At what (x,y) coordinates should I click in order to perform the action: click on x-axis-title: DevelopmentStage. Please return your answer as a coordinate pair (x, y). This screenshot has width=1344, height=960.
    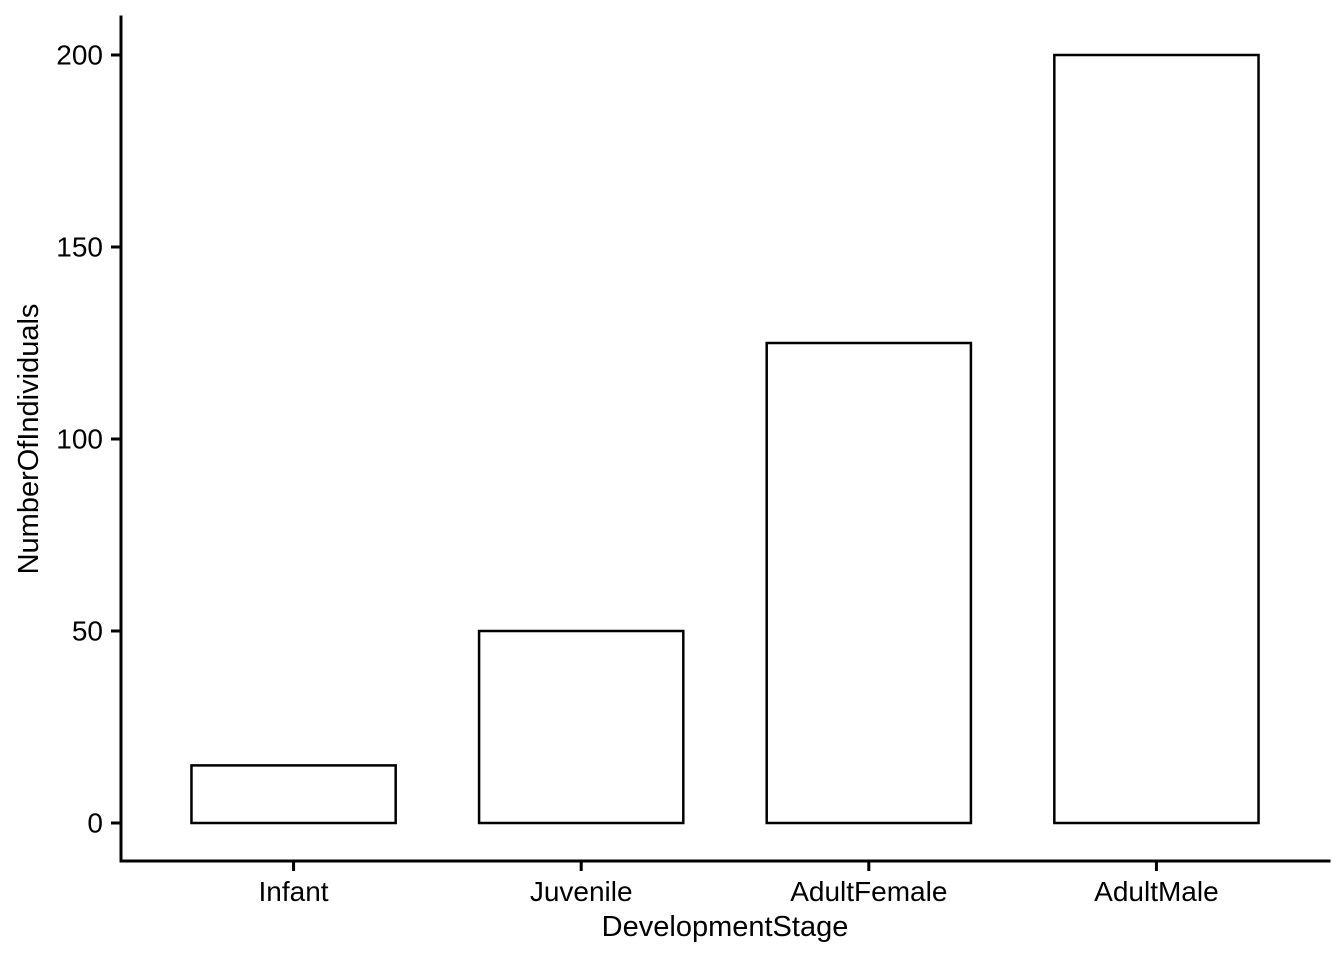
    Looking at the image, I should click on (725, 927).